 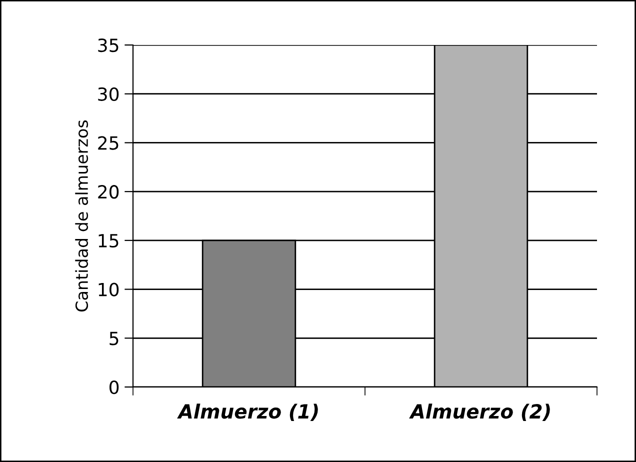 What do you see at coordinates (108, 241) in the screenshot?
I see `y-tick-label: 15` at bounding box center [108, 241].